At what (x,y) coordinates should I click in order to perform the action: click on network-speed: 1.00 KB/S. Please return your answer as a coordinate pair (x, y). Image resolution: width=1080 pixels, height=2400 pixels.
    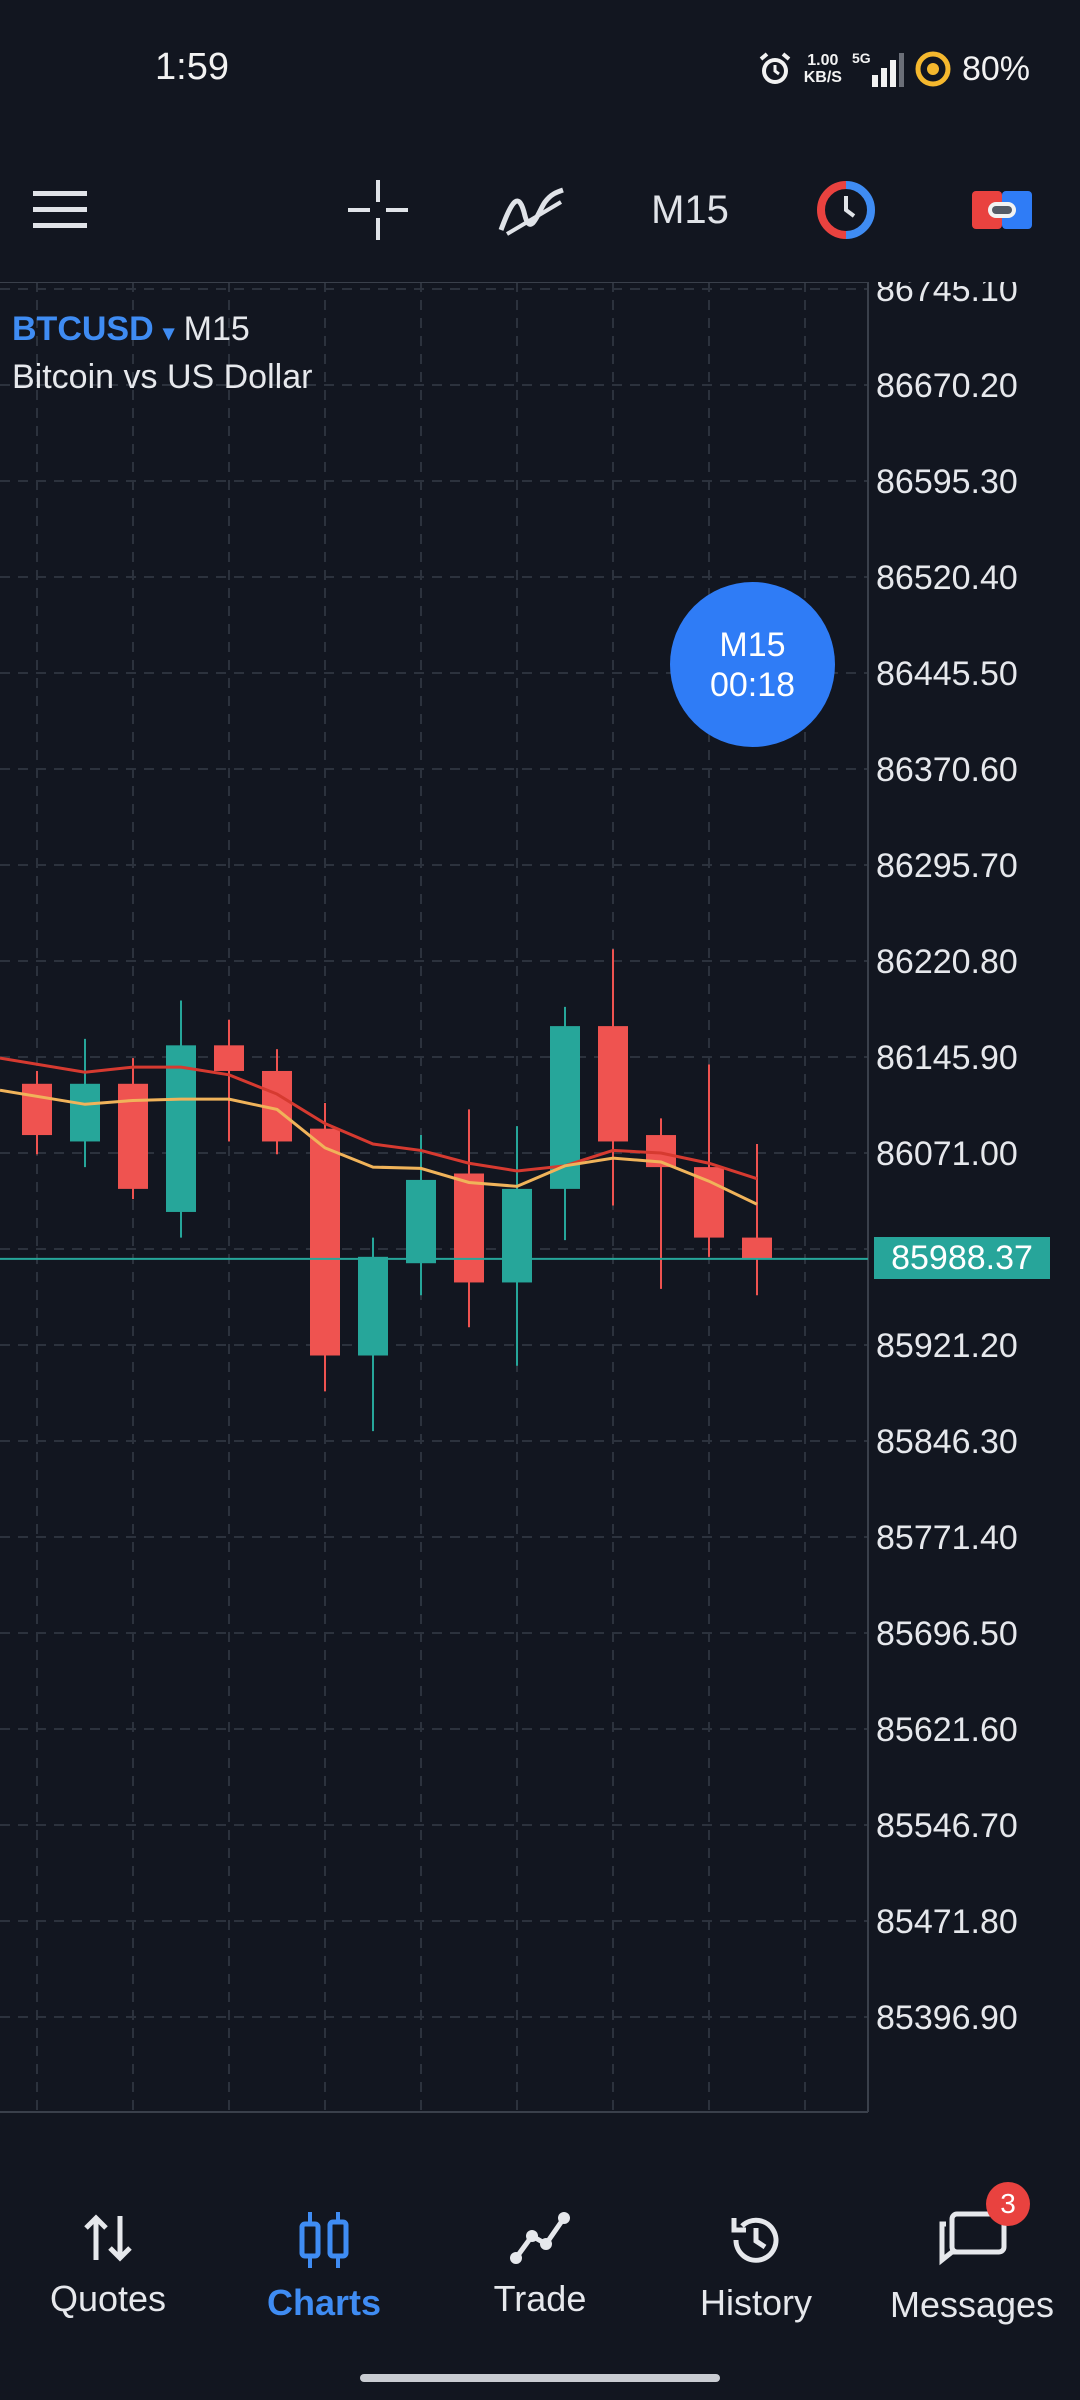
    Looking at the image, I should click on (823, 69).